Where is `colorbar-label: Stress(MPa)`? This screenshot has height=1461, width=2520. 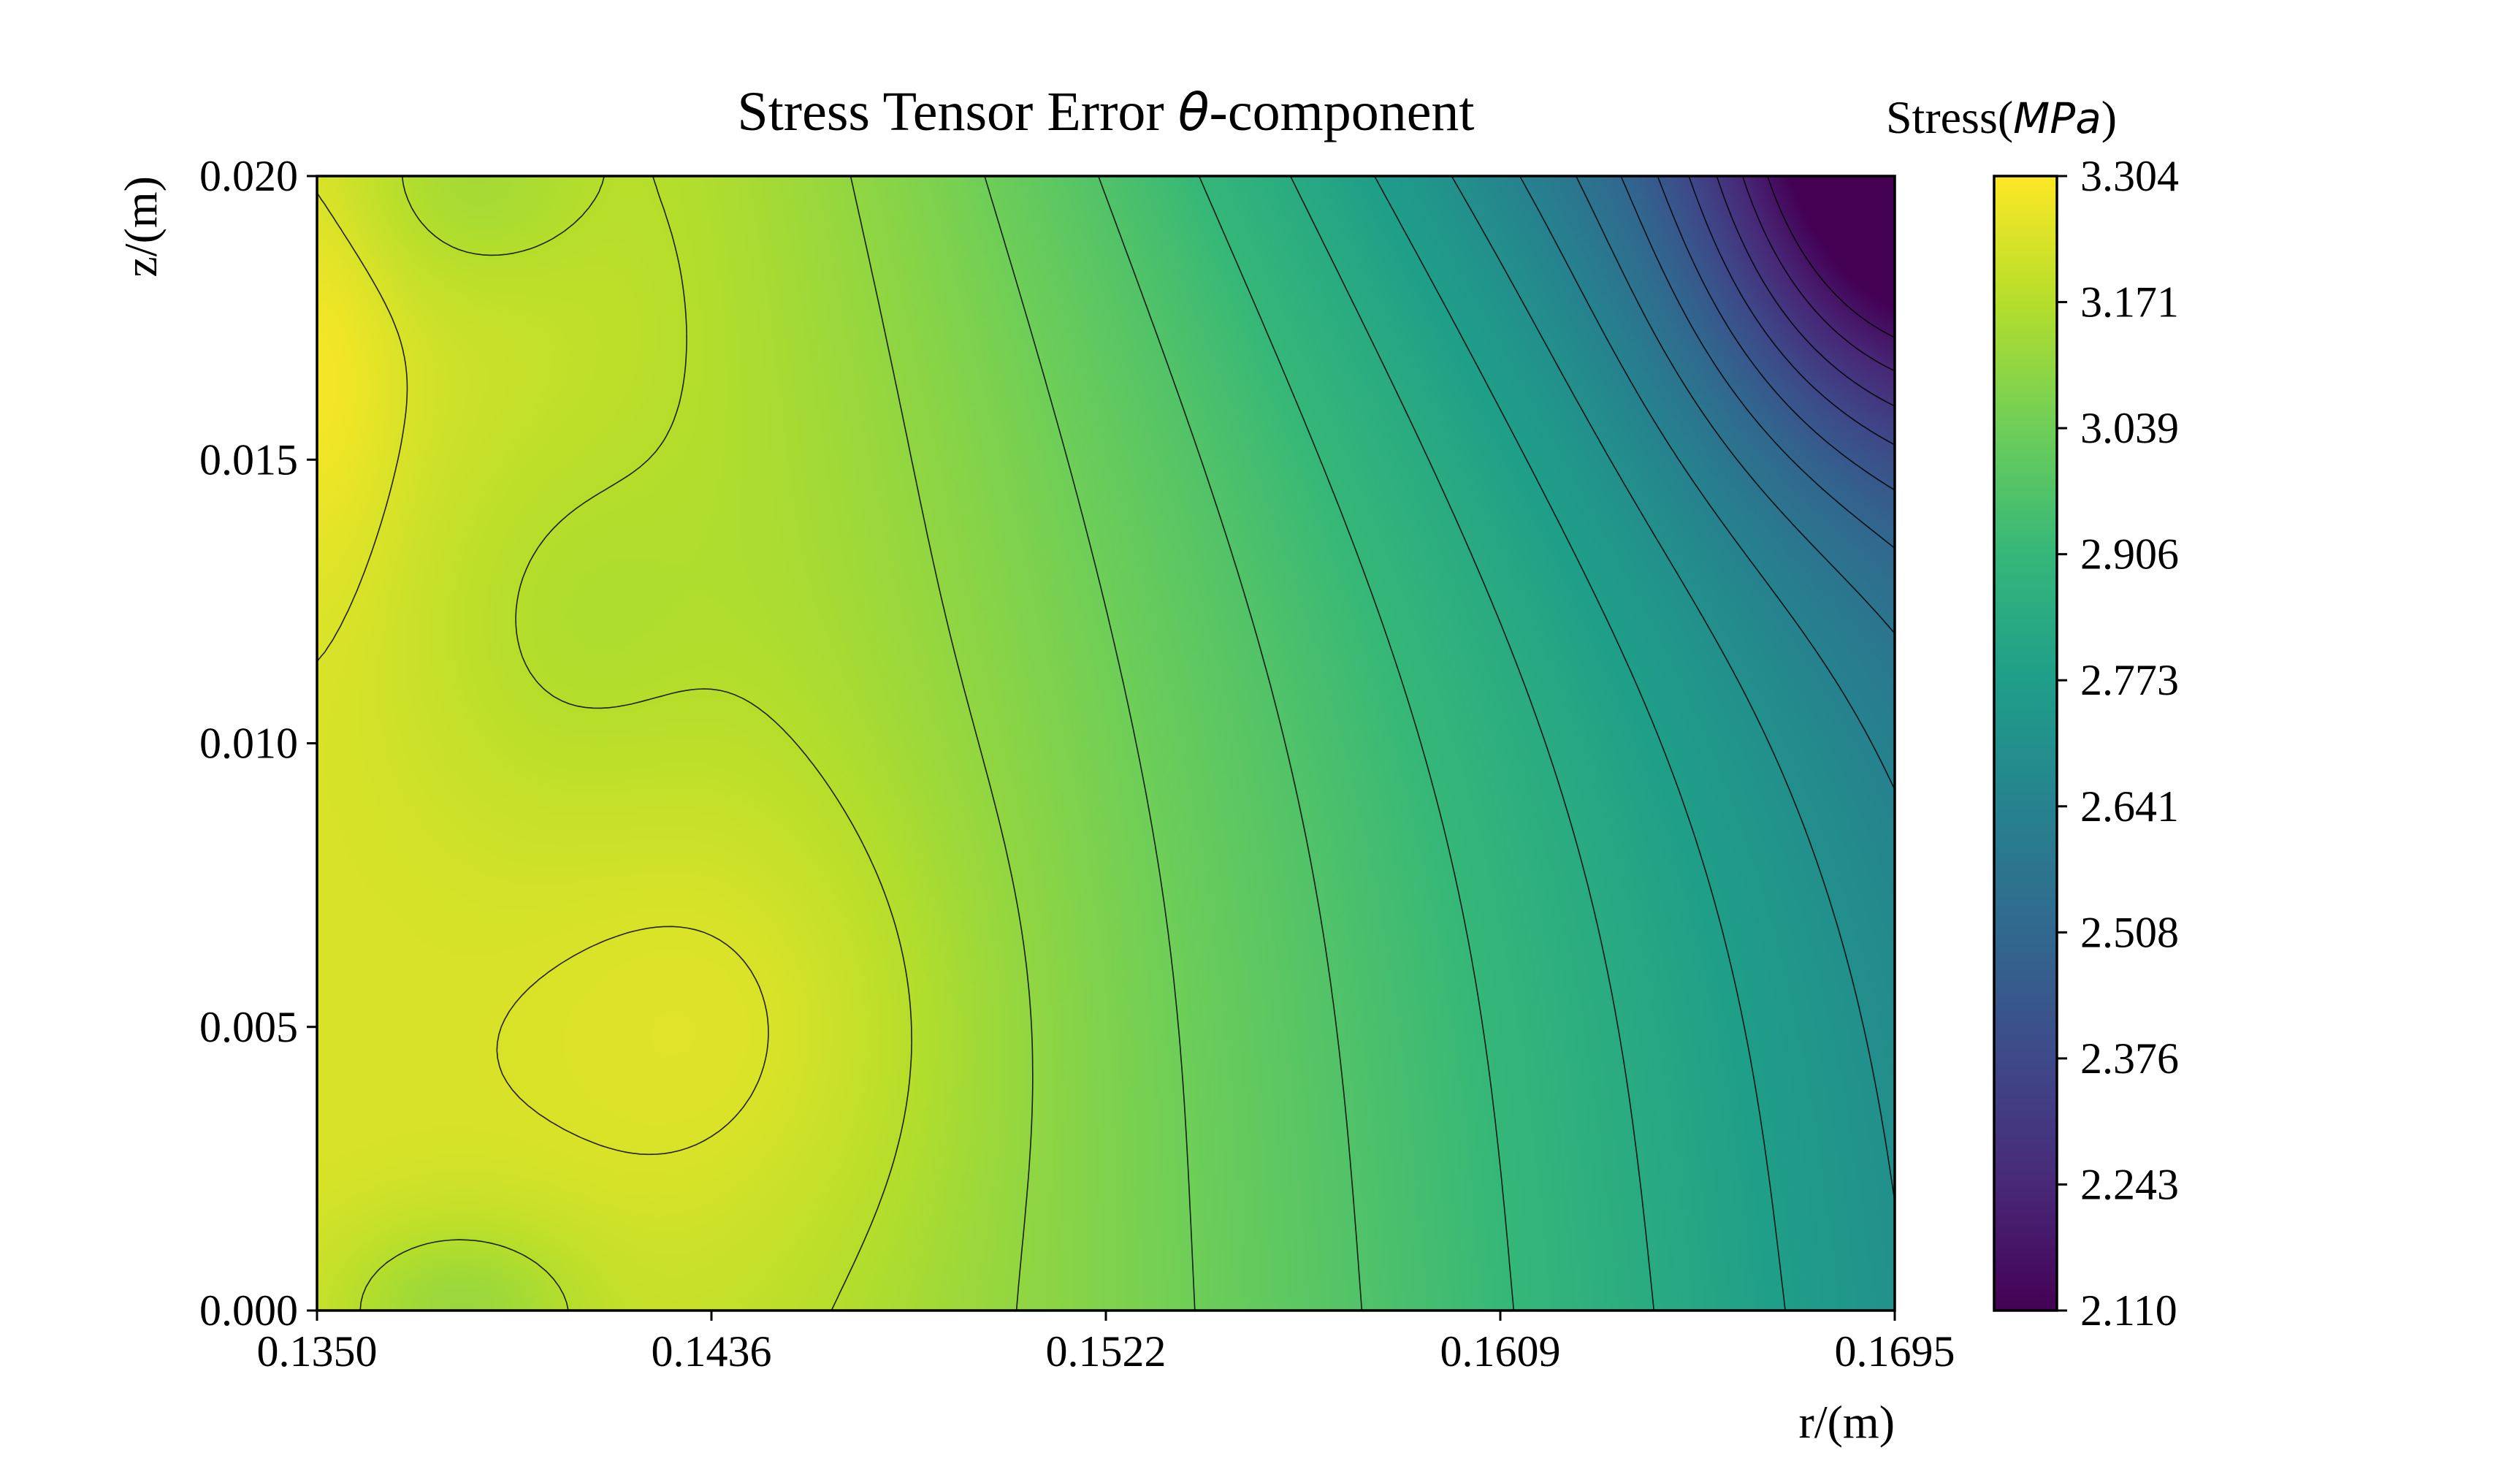 colorbar-label: Stress(MPa) is located at coordinates (2001, 117).